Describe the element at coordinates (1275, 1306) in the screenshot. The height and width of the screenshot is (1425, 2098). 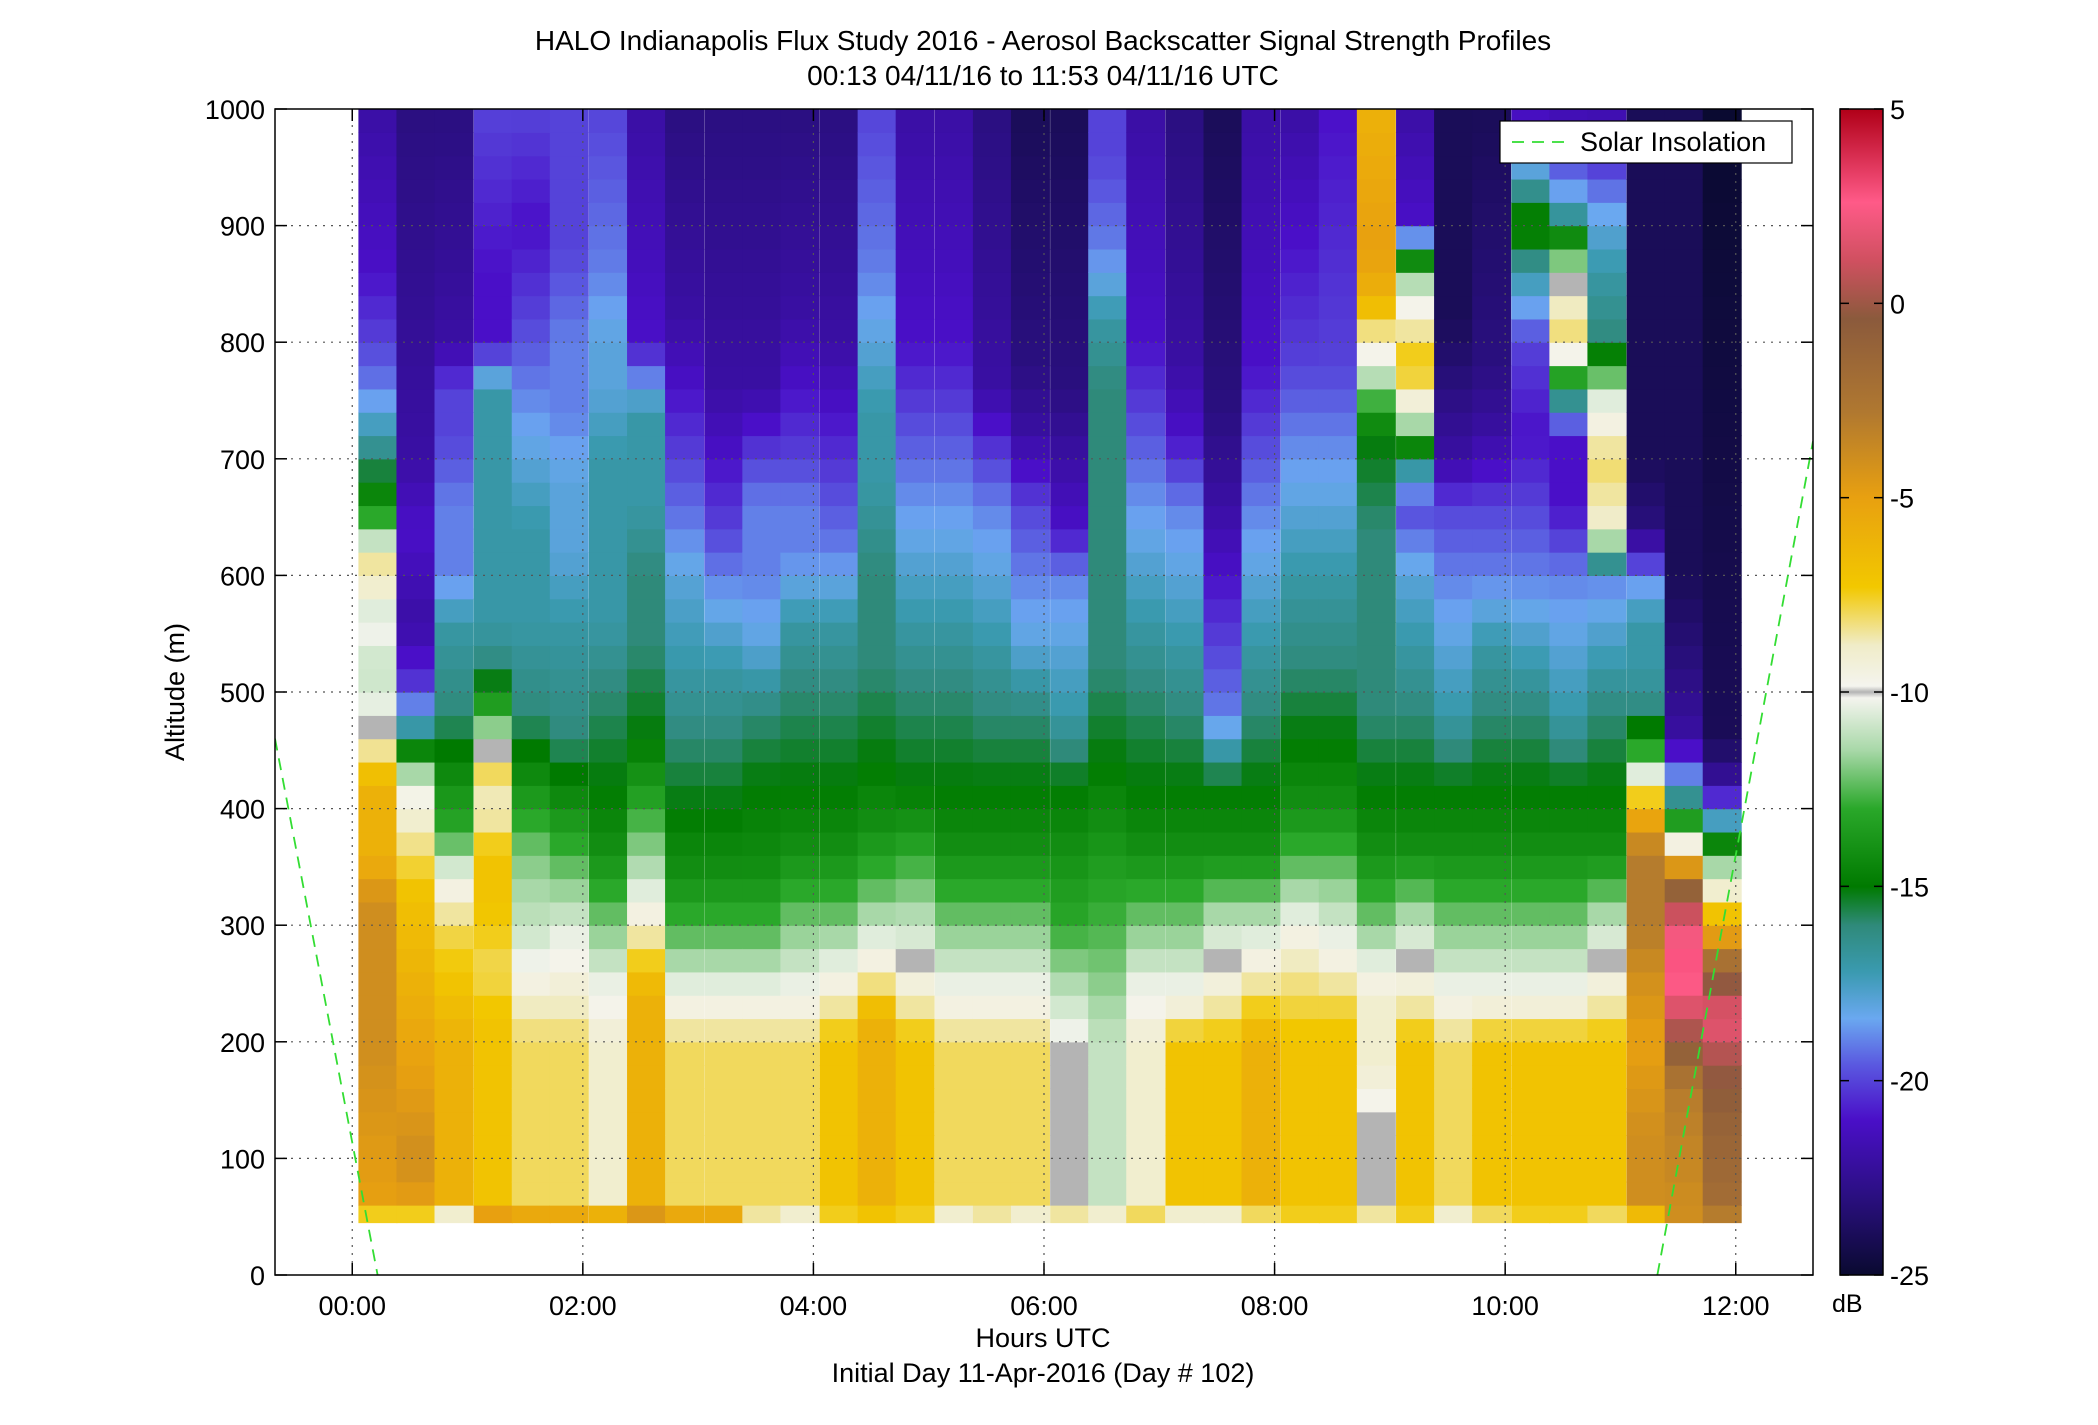
I see `x-tick-label: 08:00` at that location.